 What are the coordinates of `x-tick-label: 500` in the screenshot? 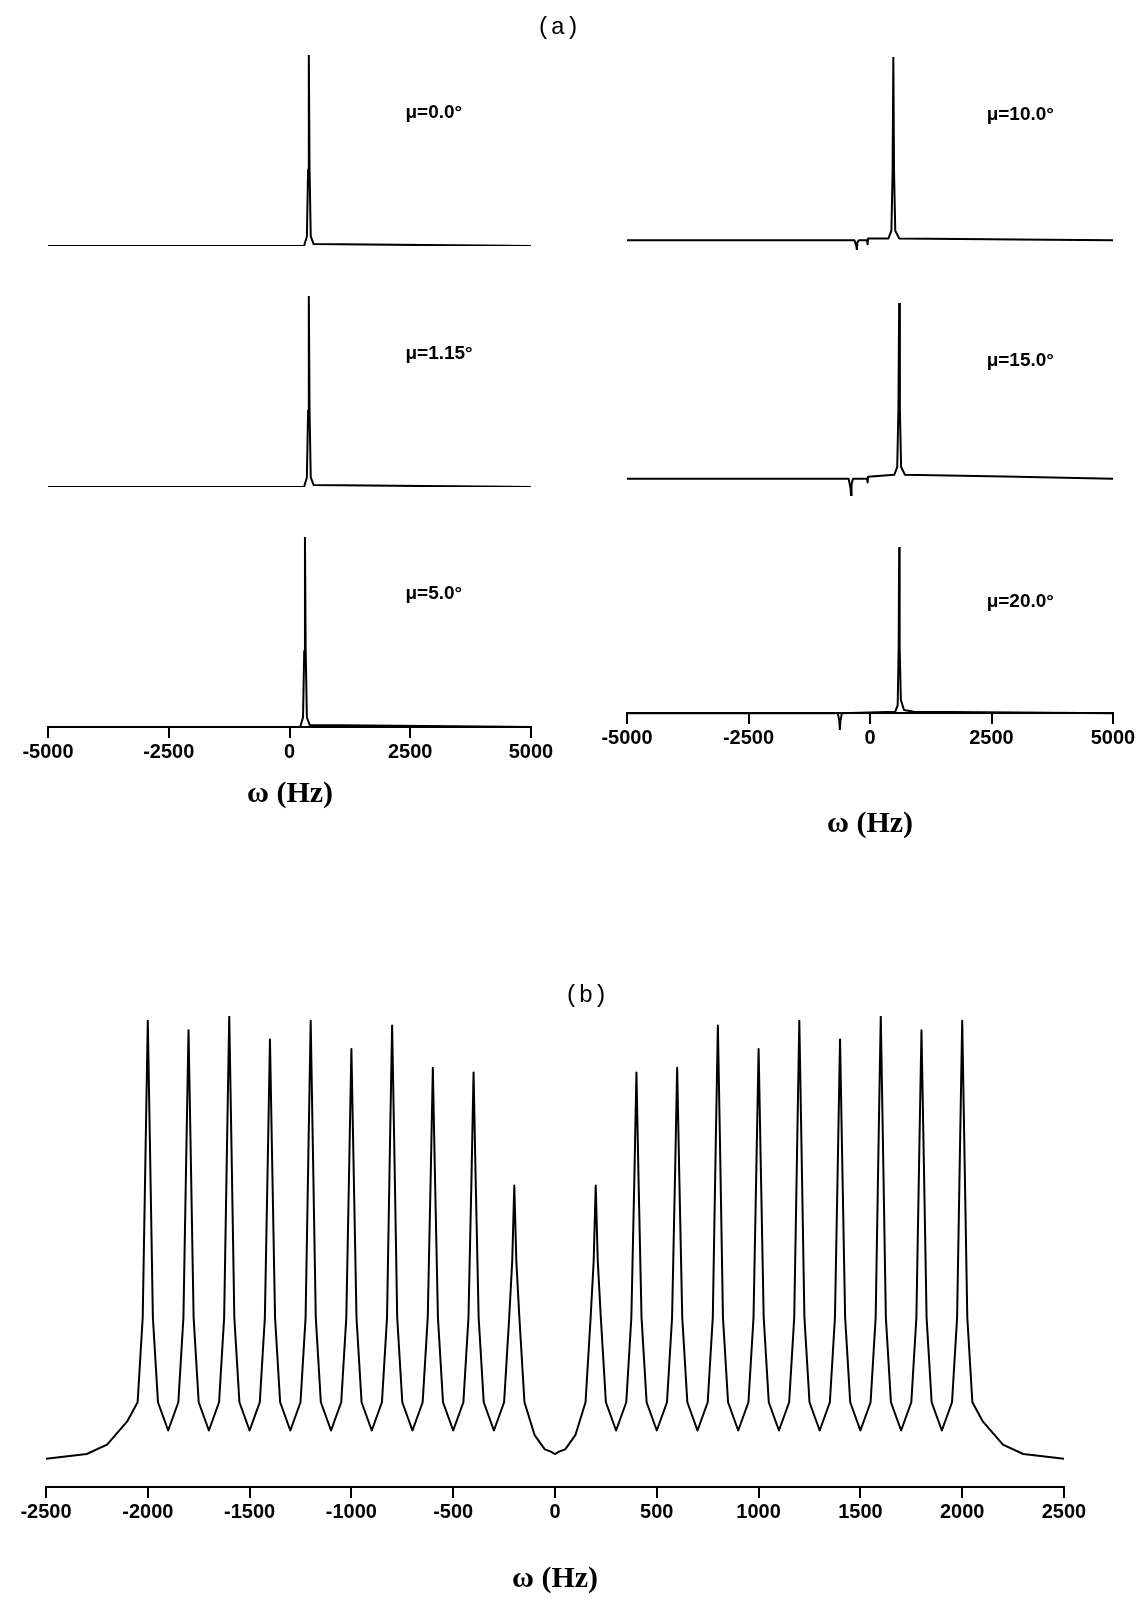 It's located at (657, 1510).